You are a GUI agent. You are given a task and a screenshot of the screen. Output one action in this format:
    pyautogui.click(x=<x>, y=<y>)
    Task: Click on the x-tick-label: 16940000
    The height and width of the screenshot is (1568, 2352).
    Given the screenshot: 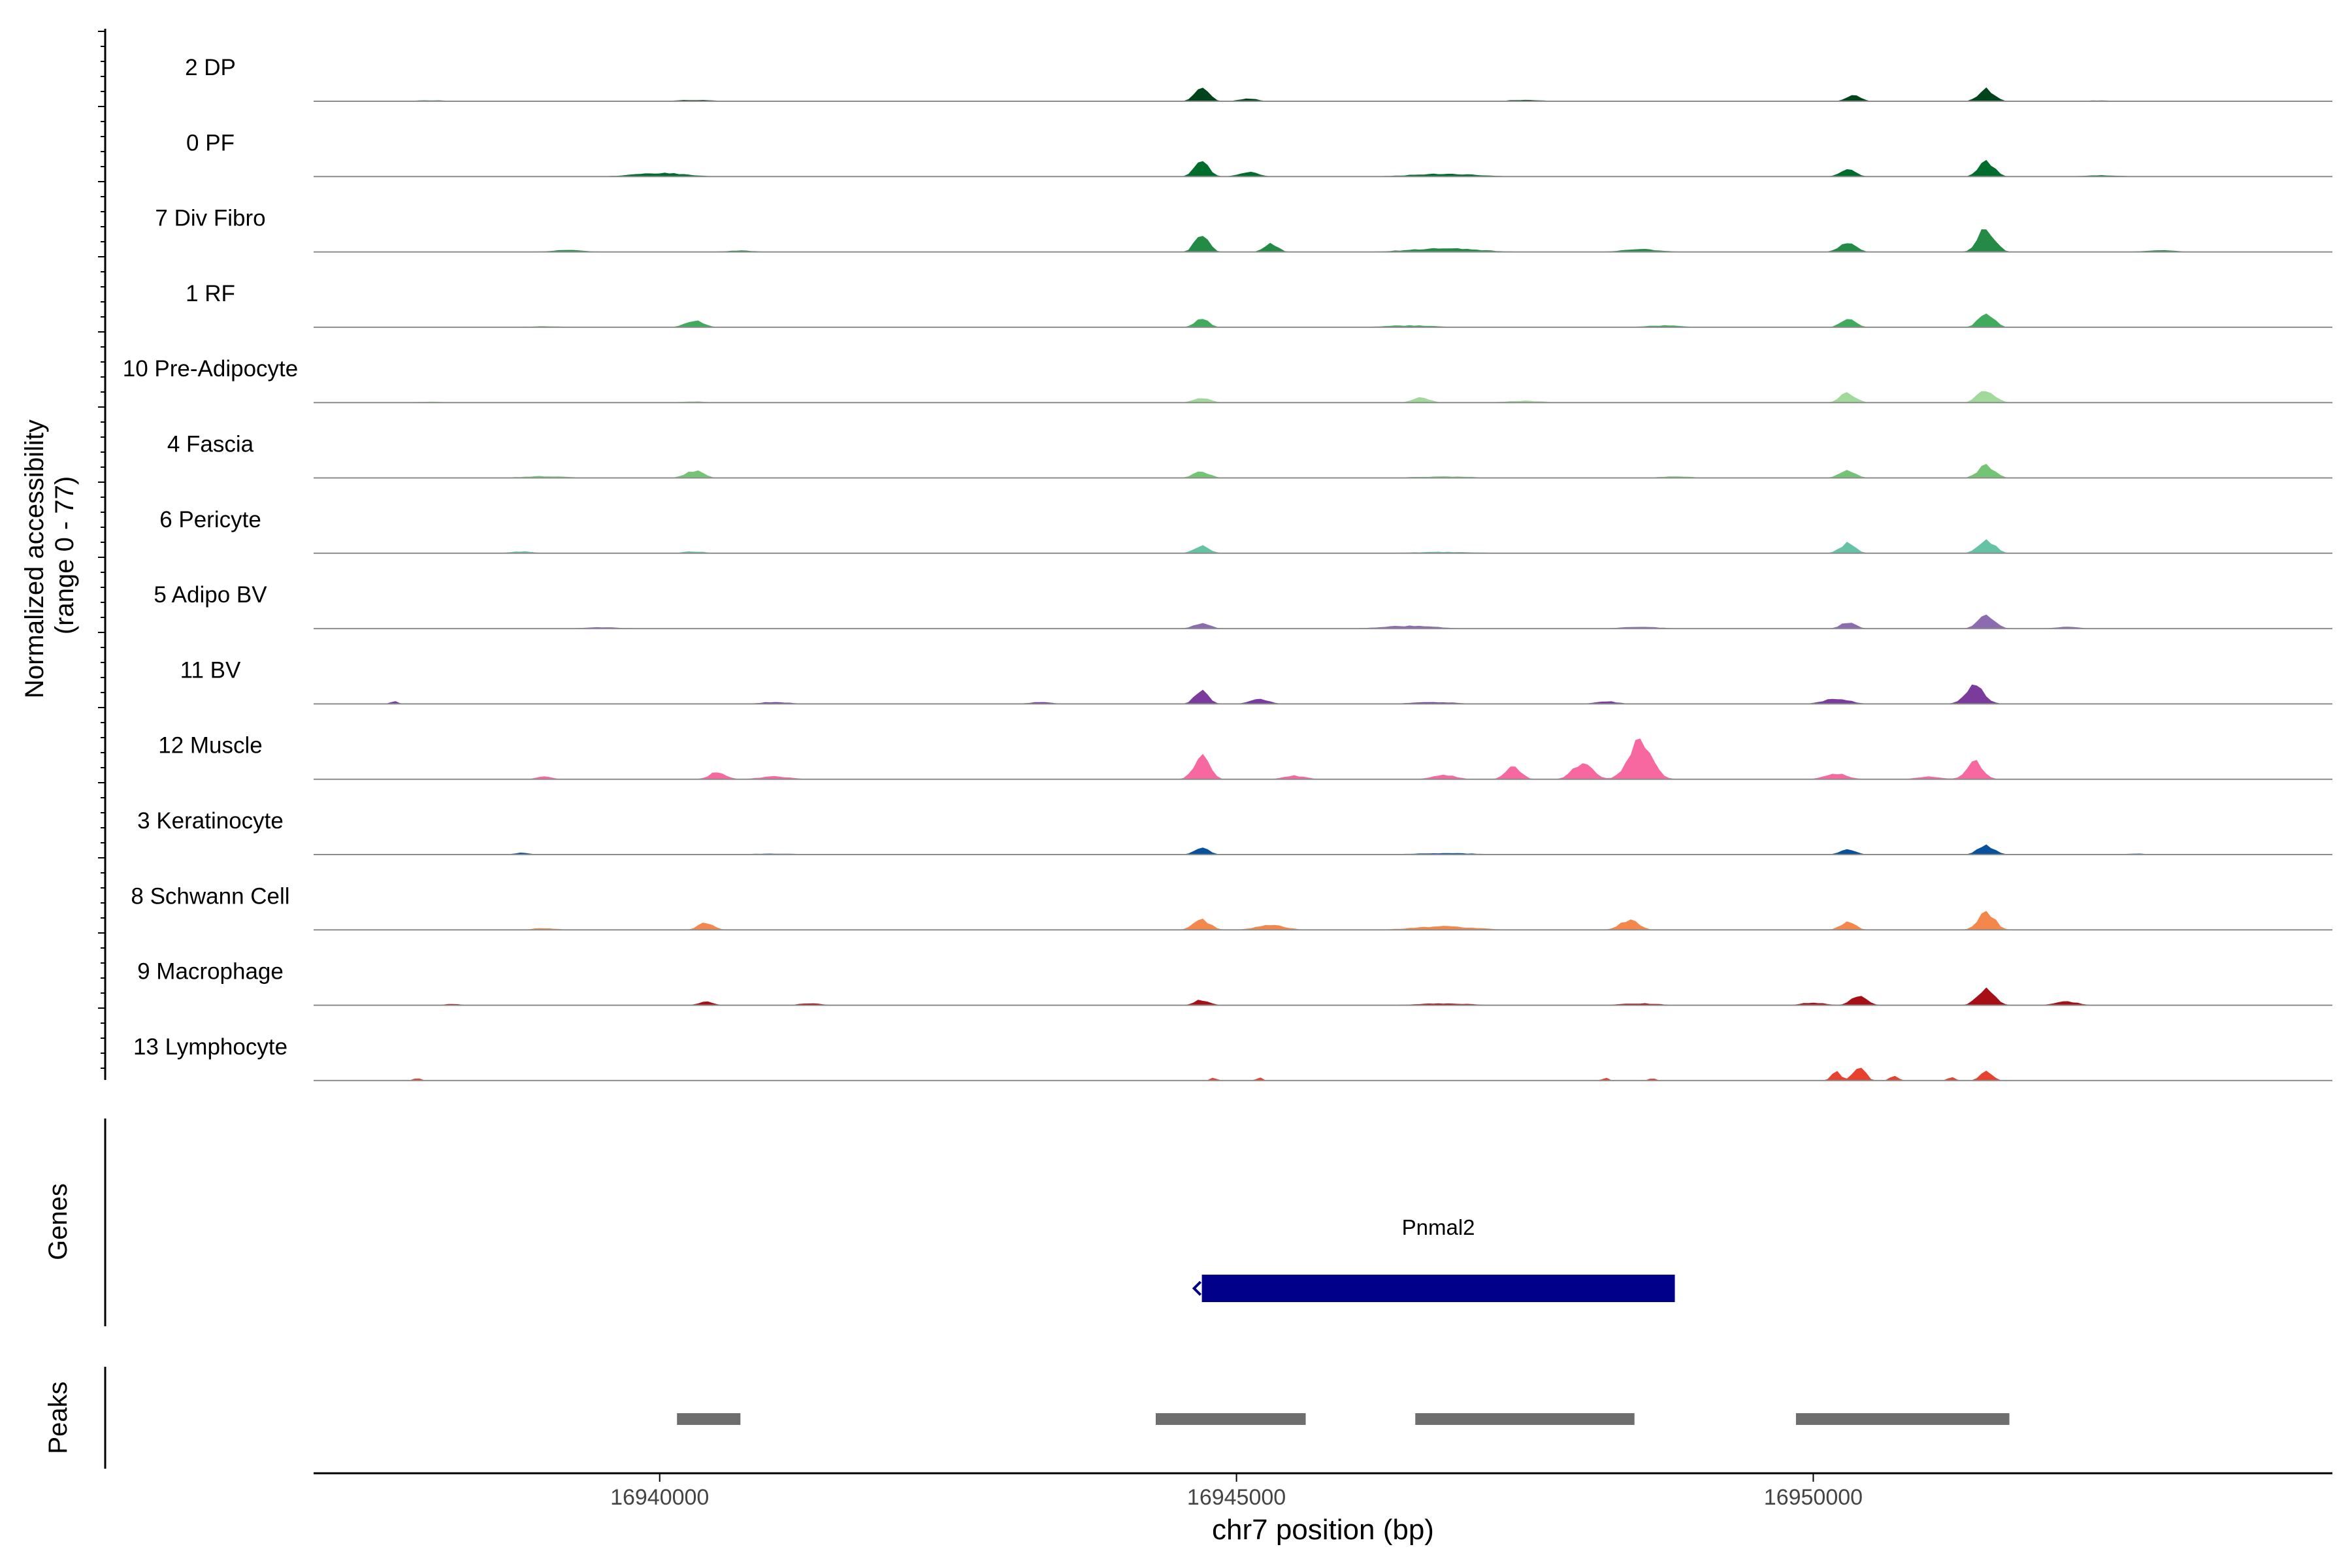 What is the action you would take?
    pyautogui.click(x=659, y=1497)
    